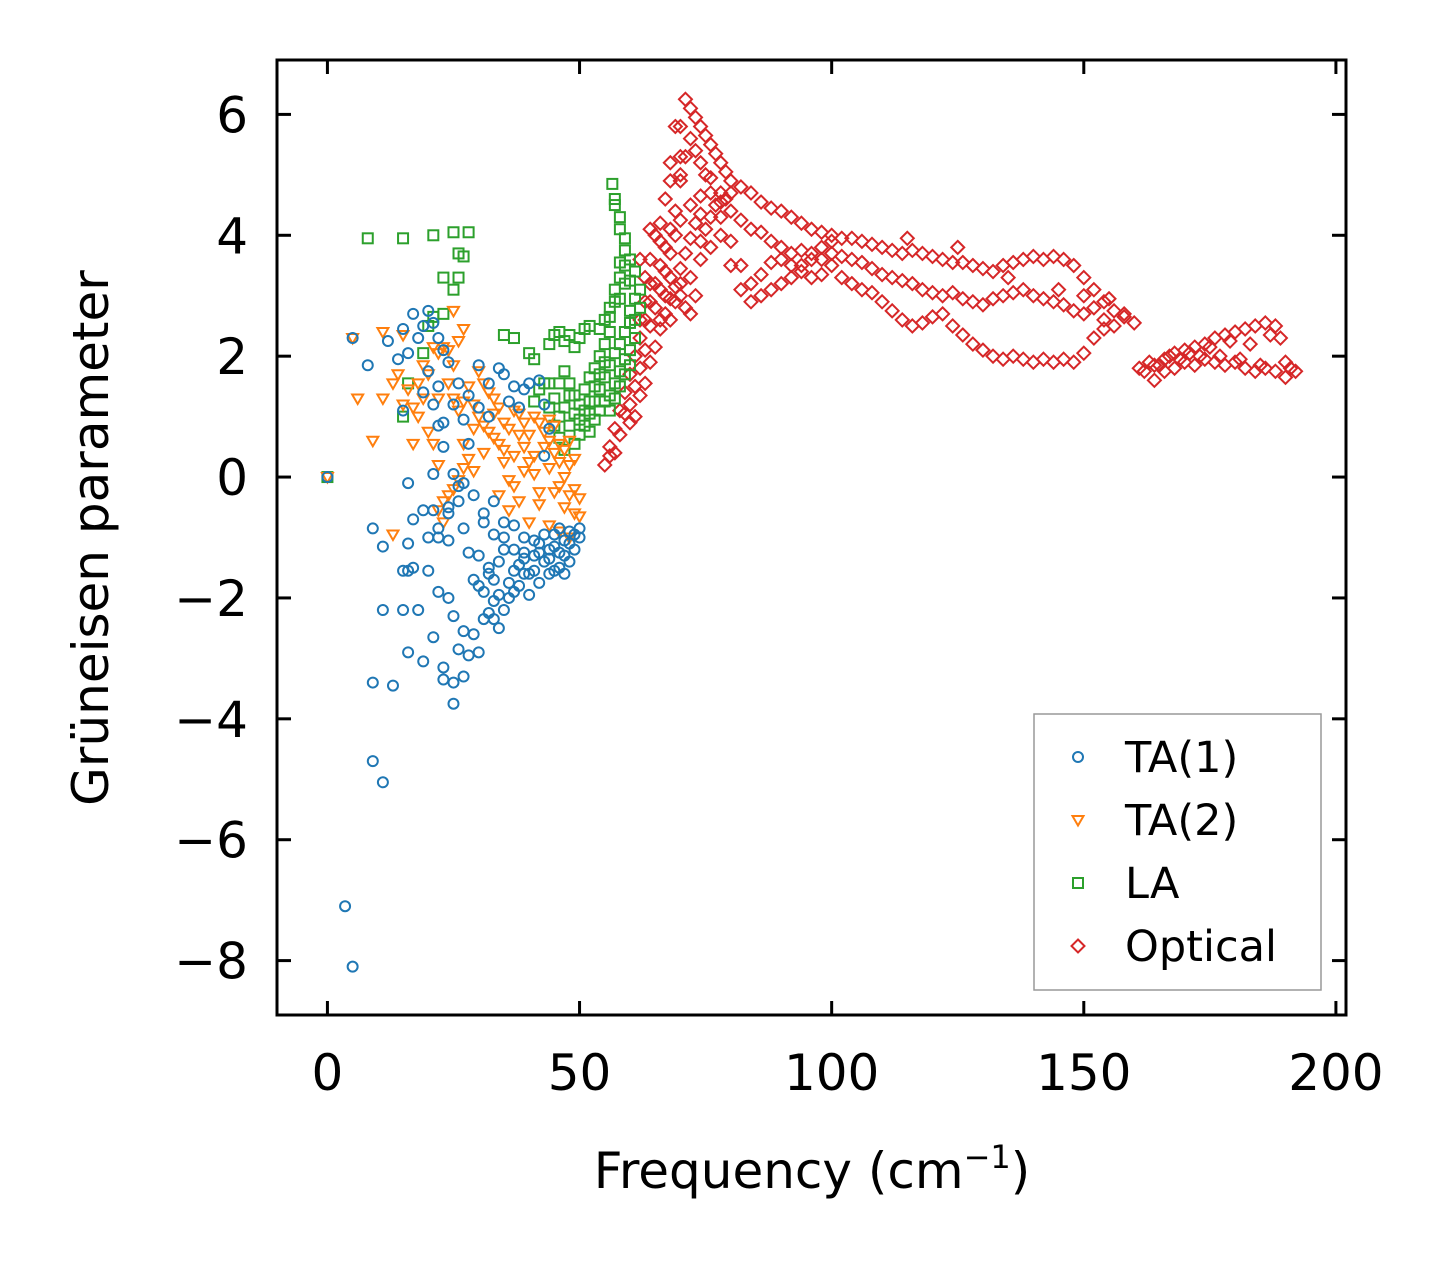  I want to click on x-tick-label: 50, so click(580, 1073).